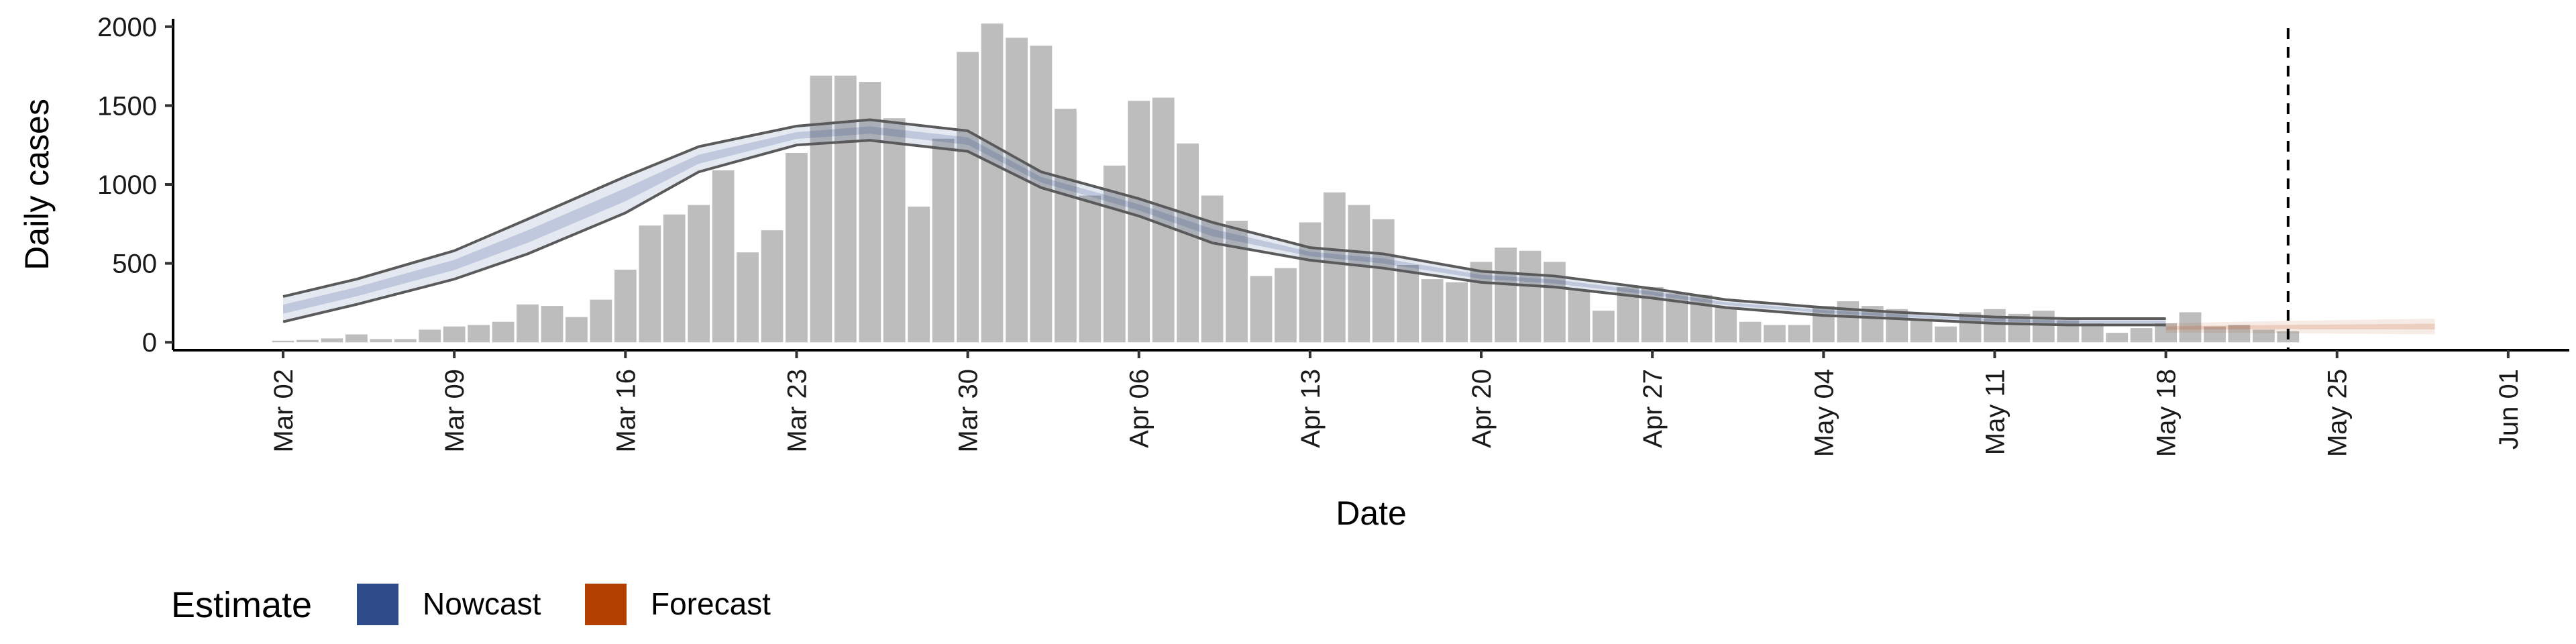  Describe the element at coordinates (626, 411) in the screenshot. I see `x-tick-label: Mar 16` at that location.